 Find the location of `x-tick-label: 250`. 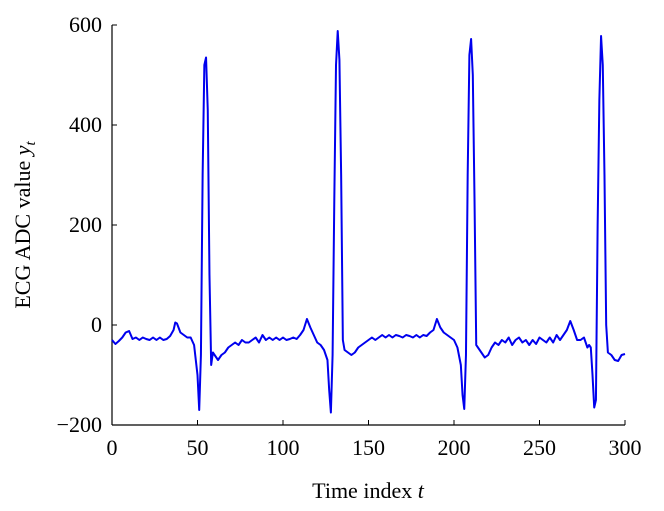

x-tick-label: 250 is located at coordinates (539, 447).